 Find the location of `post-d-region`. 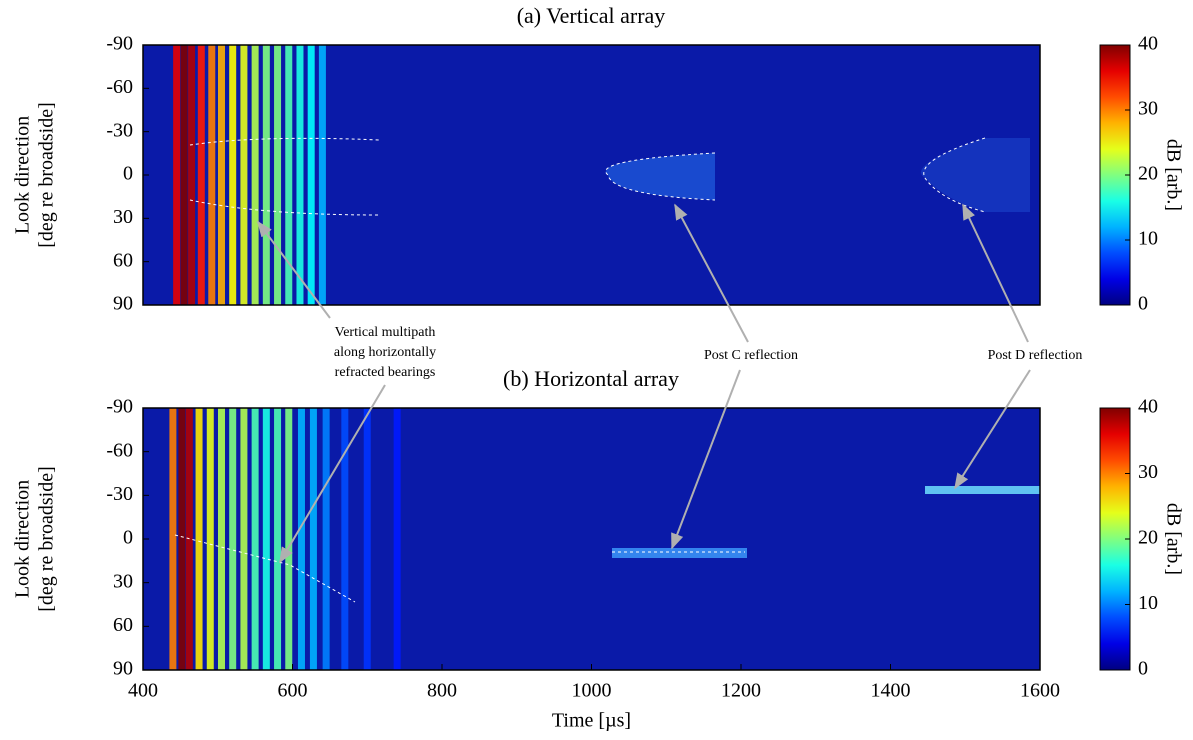

post-d-region is located at coordinates (975, 175).